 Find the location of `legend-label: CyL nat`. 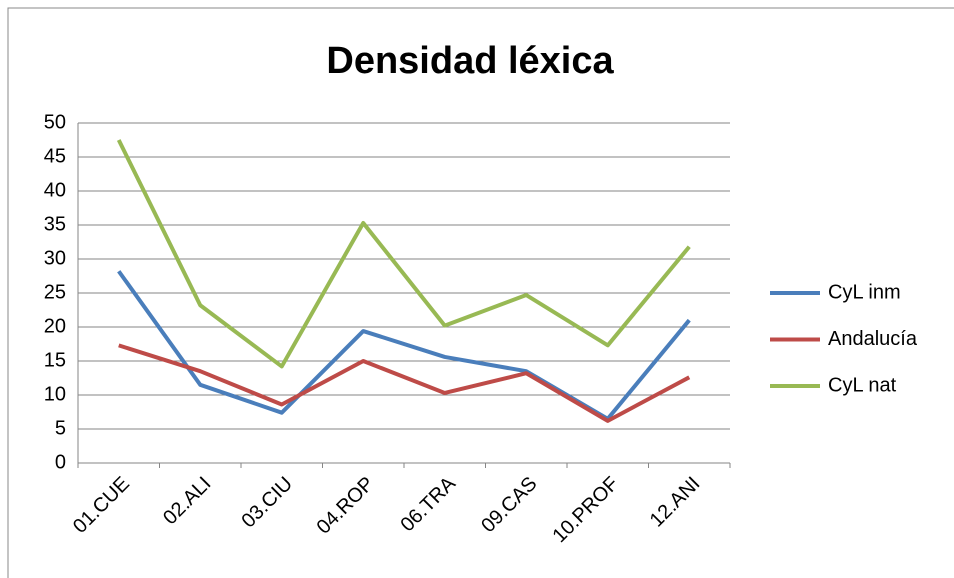

legend-label: CyL nat is located at coordinates (862, 385).